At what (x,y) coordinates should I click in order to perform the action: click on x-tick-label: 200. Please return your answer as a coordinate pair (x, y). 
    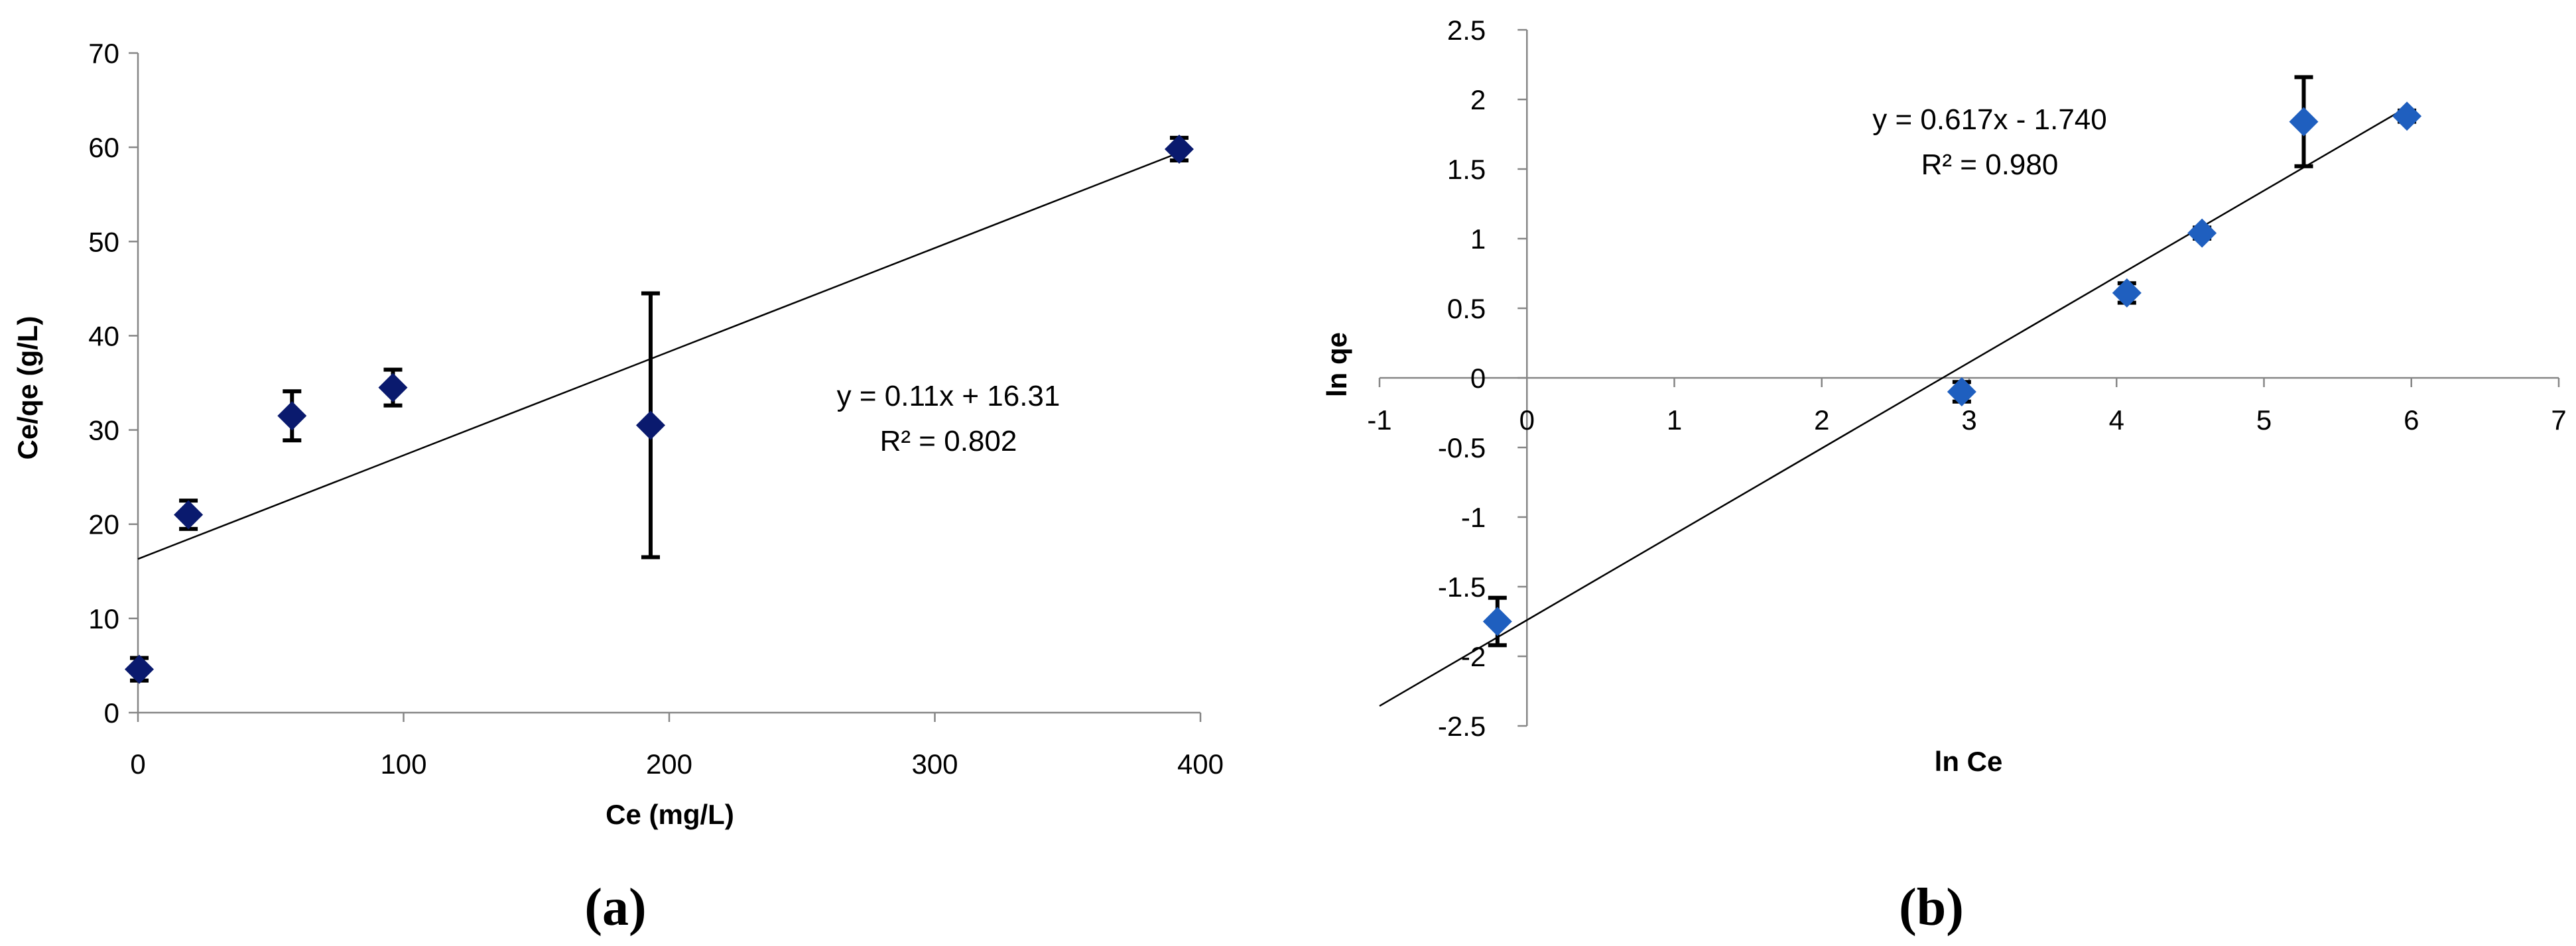
    Looking at the image, I should click on (669, 764).